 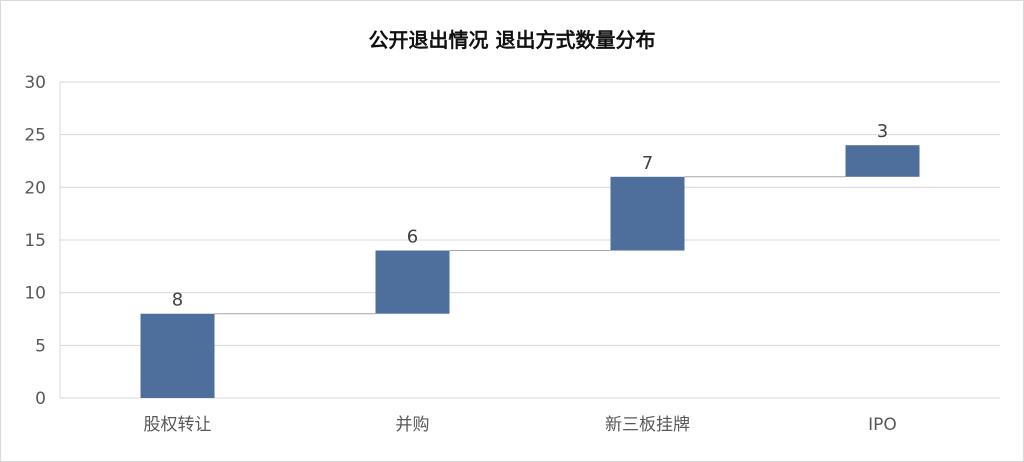 I want to click on chart-title: 公开退出情况 退出方式数量分布, so click(x=512, y=40).